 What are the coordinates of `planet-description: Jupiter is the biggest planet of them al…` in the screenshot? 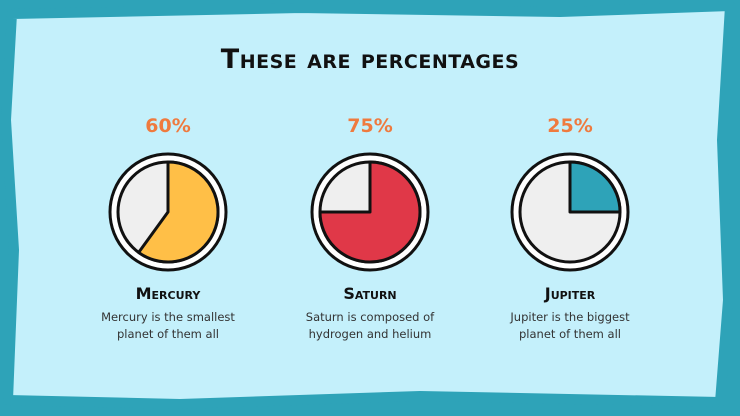 It's located at (570, 326).